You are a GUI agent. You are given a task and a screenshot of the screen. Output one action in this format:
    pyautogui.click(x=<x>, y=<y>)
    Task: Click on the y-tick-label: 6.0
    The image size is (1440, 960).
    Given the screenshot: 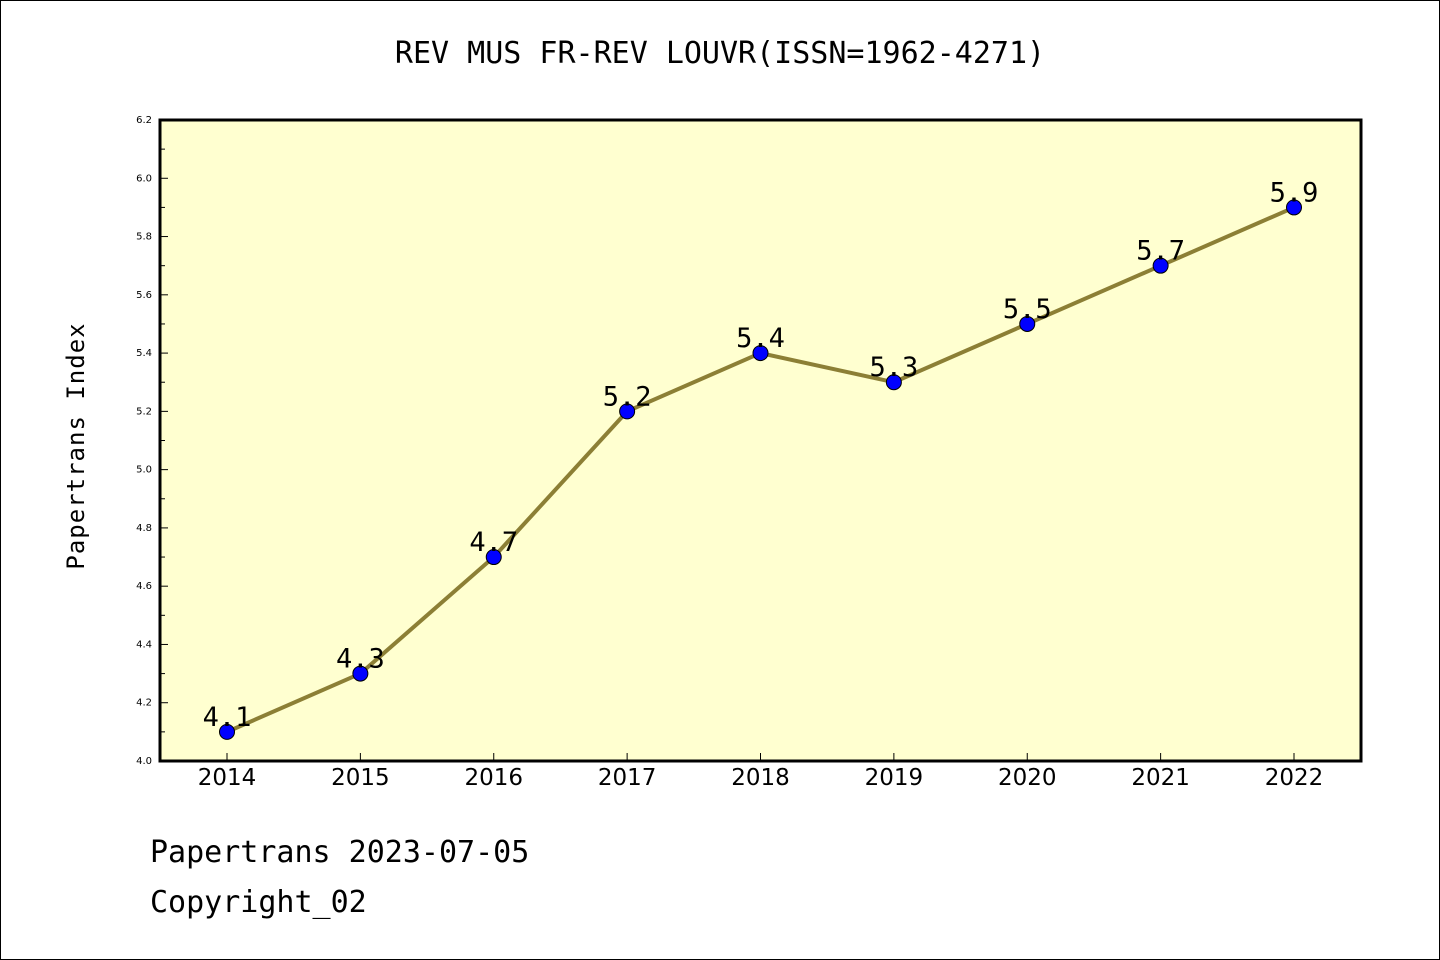 What is the action you would take?
    pyautogui.click(x=144, y=178)
    